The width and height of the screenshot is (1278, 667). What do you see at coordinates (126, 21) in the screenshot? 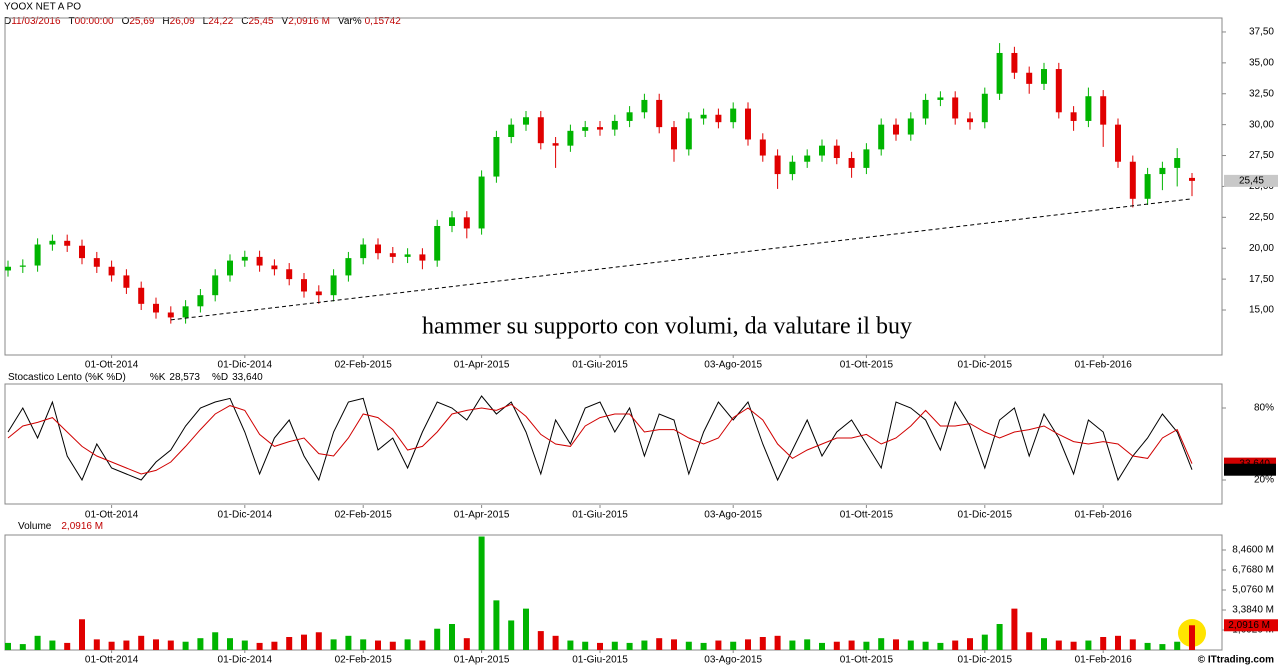
I see `info-key: O` at bounding box center [126, 21].